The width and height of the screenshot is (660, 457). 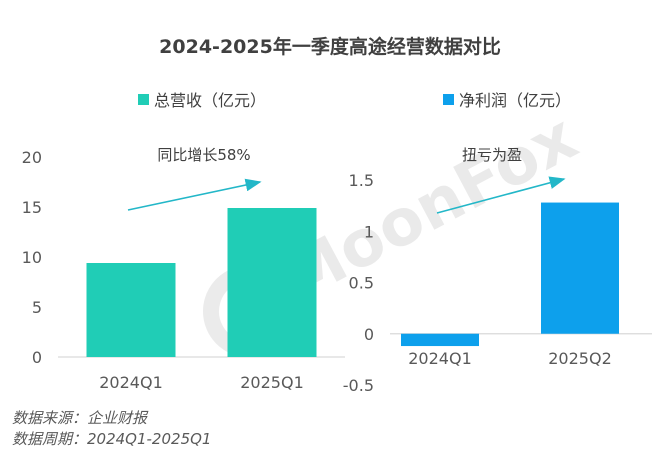 What do you see at coordinates (361, 180) in the screenshot?
I see `y-tick-label: 1.5` at bounding box center [361, 180].